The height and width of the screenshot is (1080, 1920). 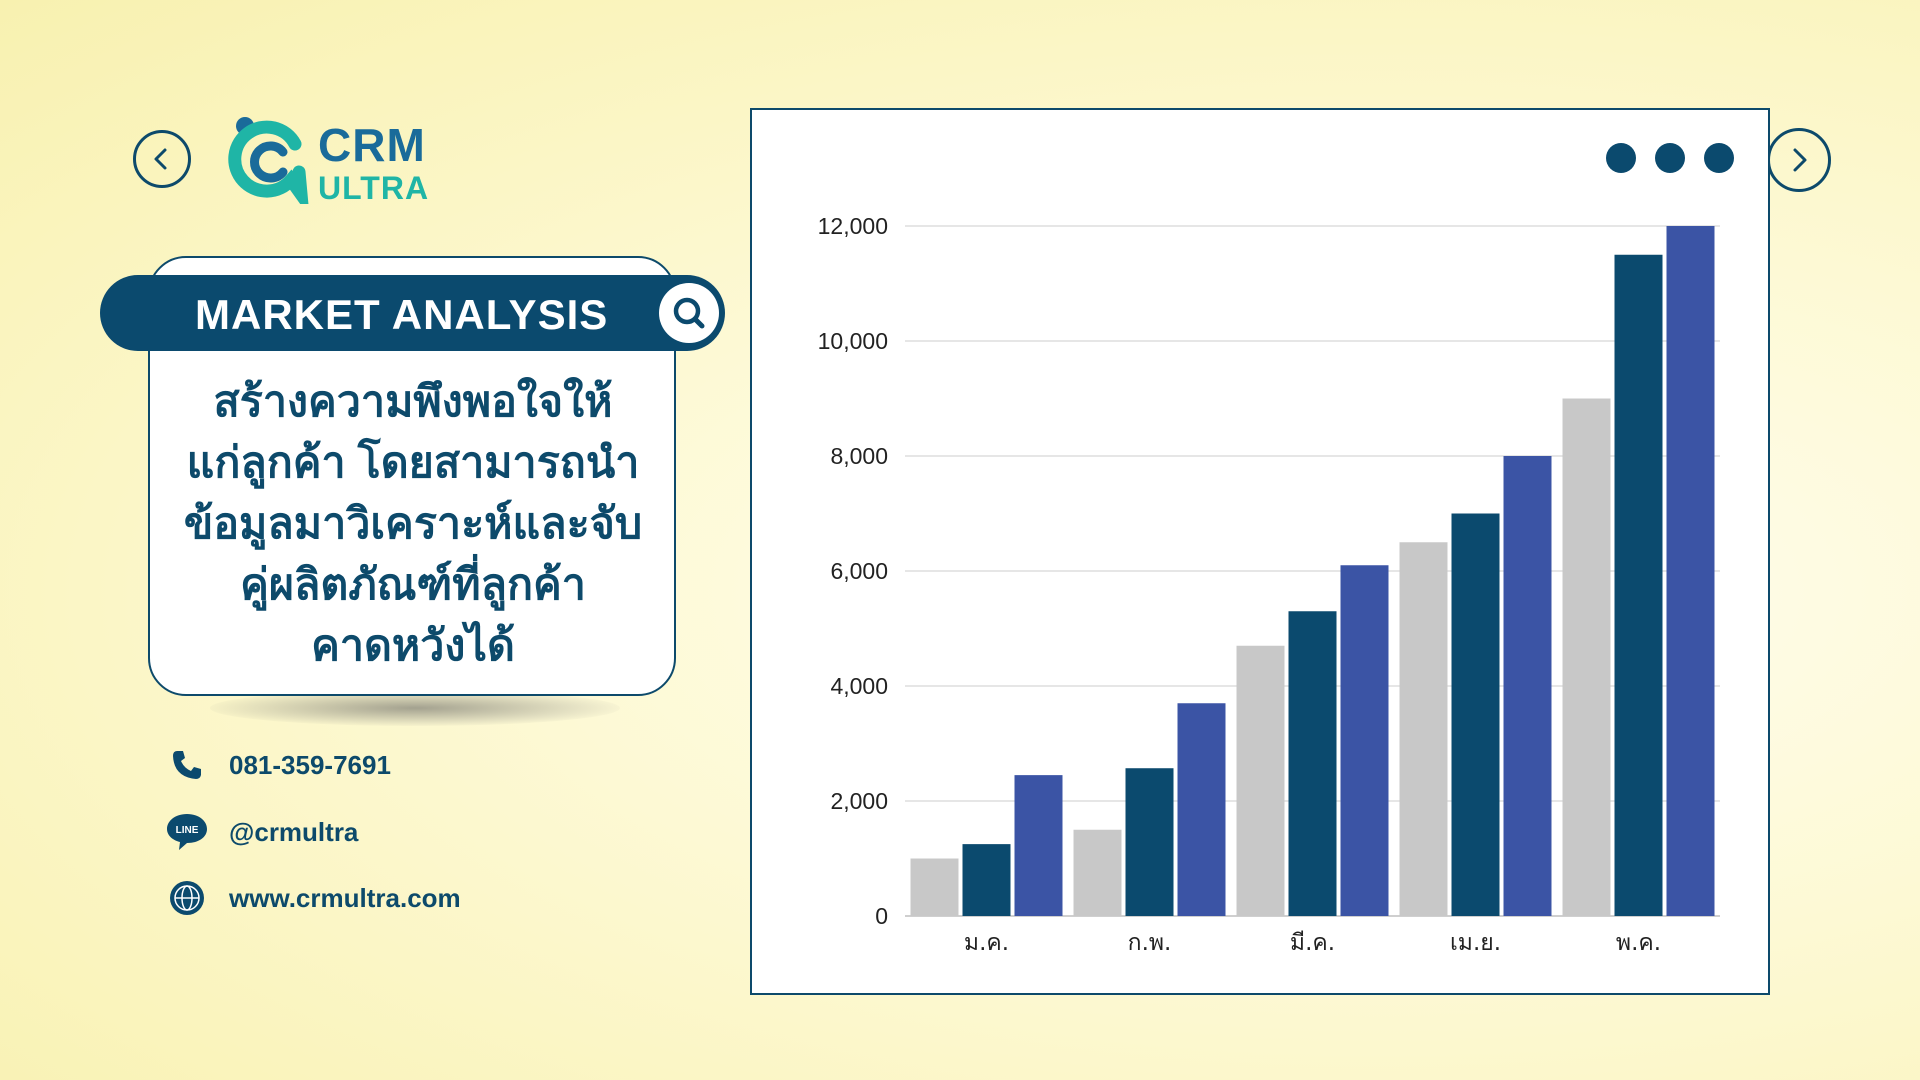 I want to click on card-line: แก่ลูกค้า โดยสามารถนำ, so click(x=413, y=463).